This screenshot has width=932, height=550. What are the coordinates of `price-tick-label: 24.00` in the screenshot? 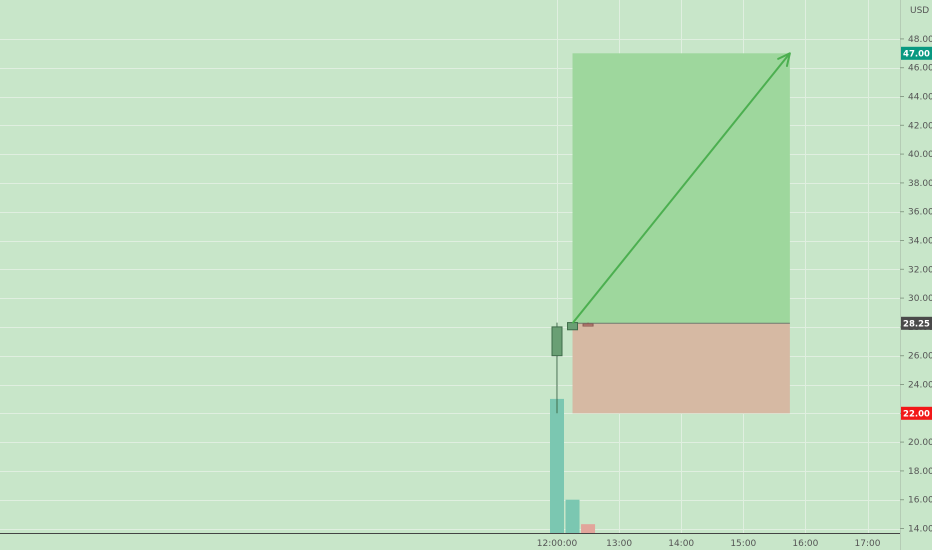 It's located at (920, 386).